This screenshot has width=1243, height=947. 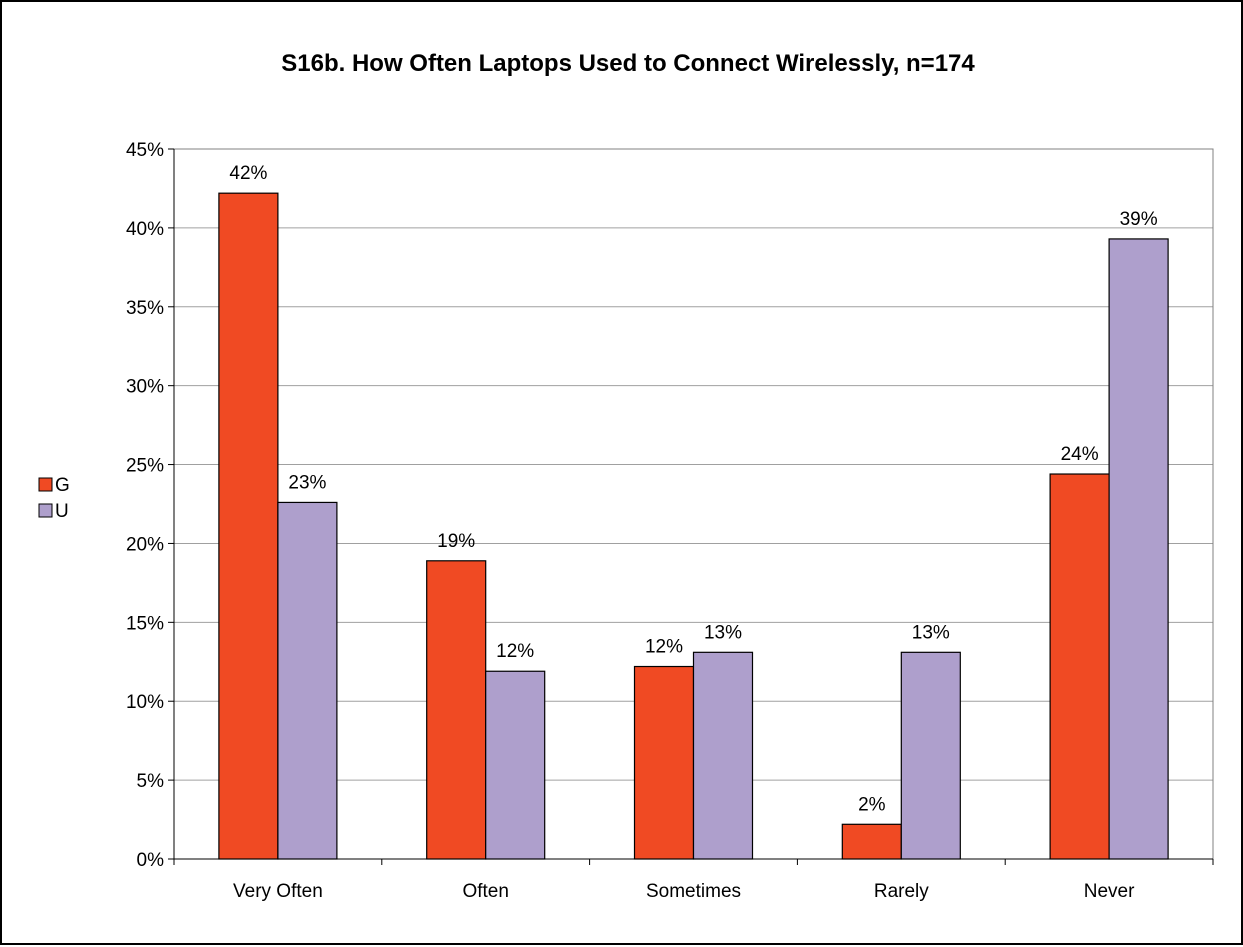 What do you see at coordinates (145, 466) in the screenshot?
I see `y-tick-label: 25%` at bounding box center [145, 466].